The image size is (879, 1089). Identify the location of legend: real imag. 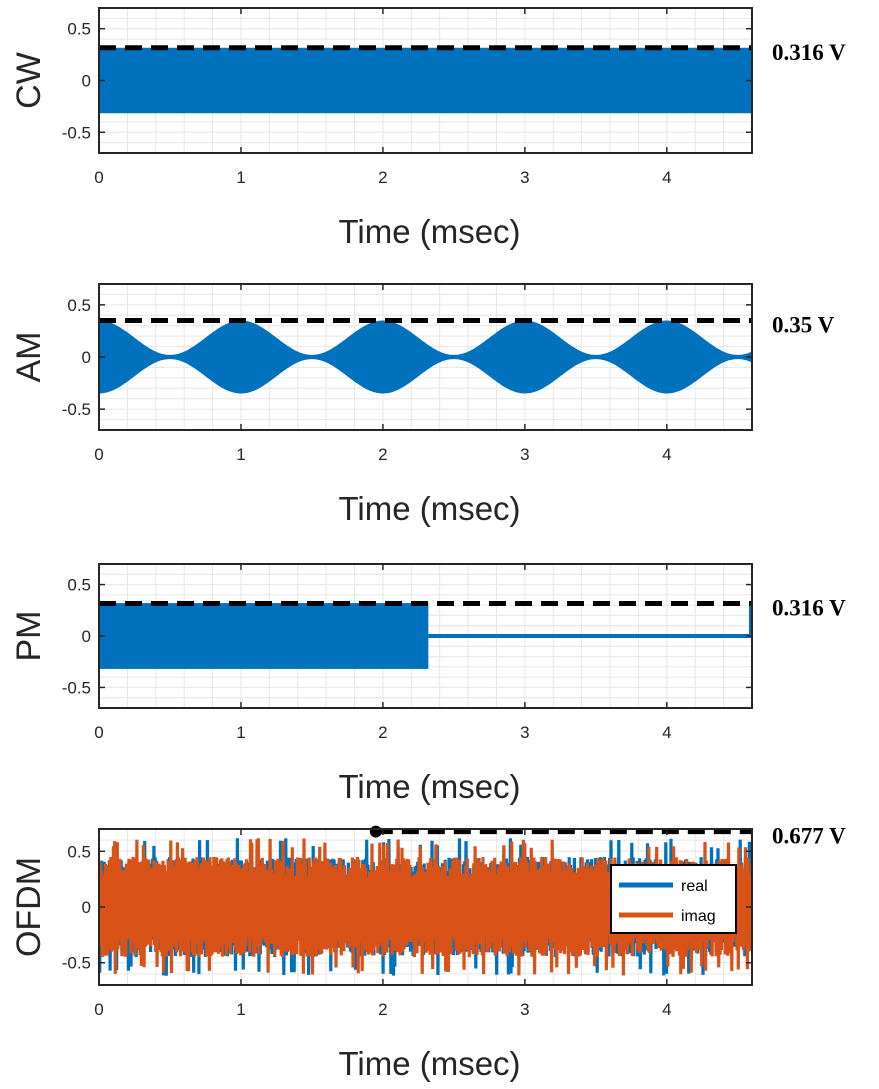
(673, 899).